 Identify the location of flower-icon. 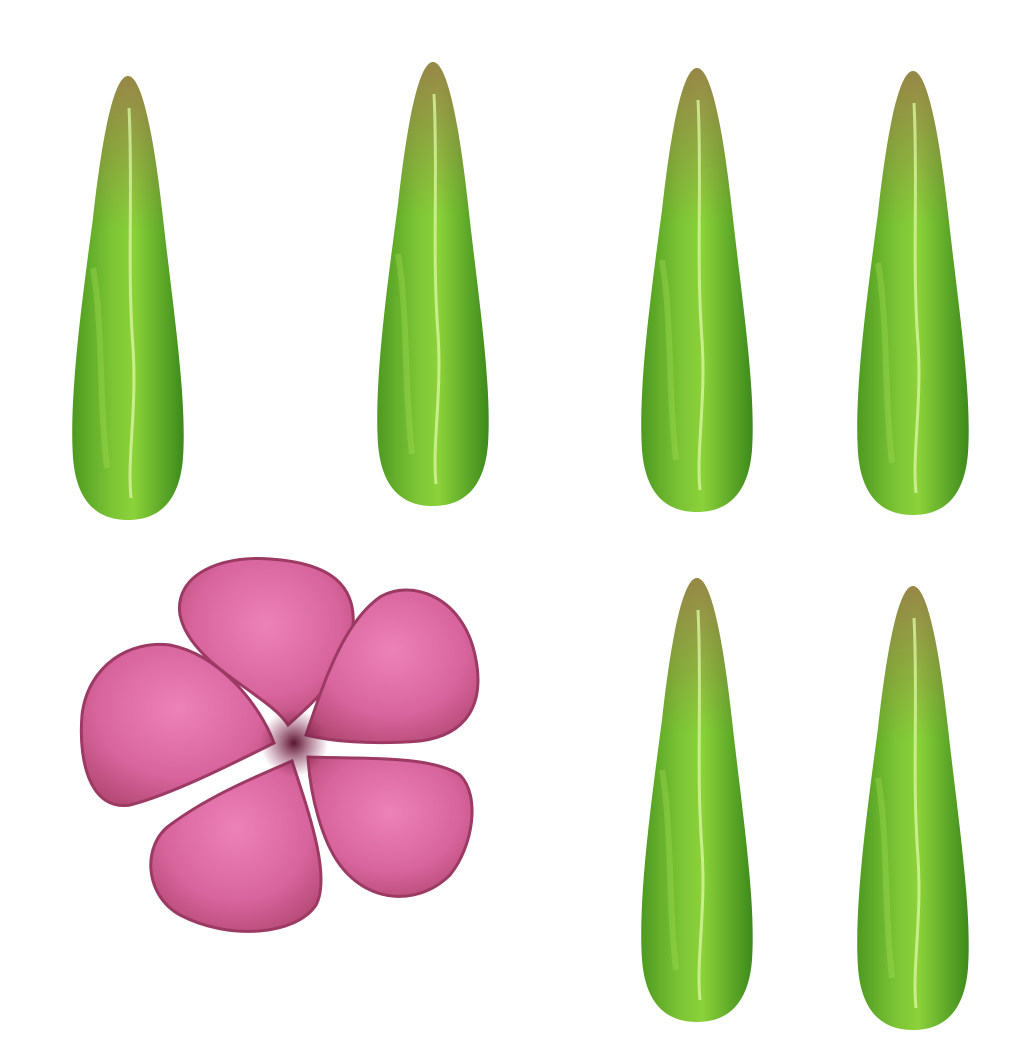
(279, 744).